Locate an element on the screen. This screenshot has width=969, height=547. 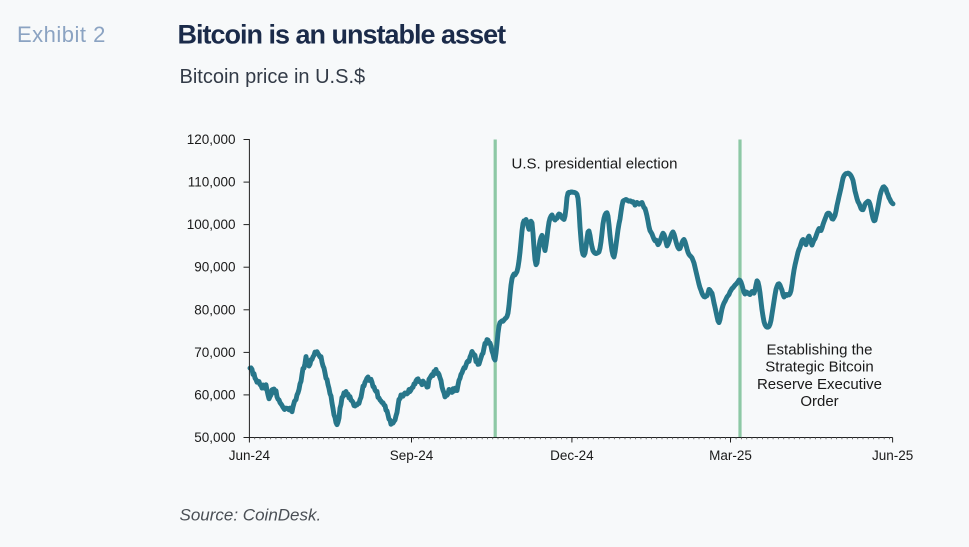
svg-text: Source: CoinDesk. is located at coordinates (251, 515).